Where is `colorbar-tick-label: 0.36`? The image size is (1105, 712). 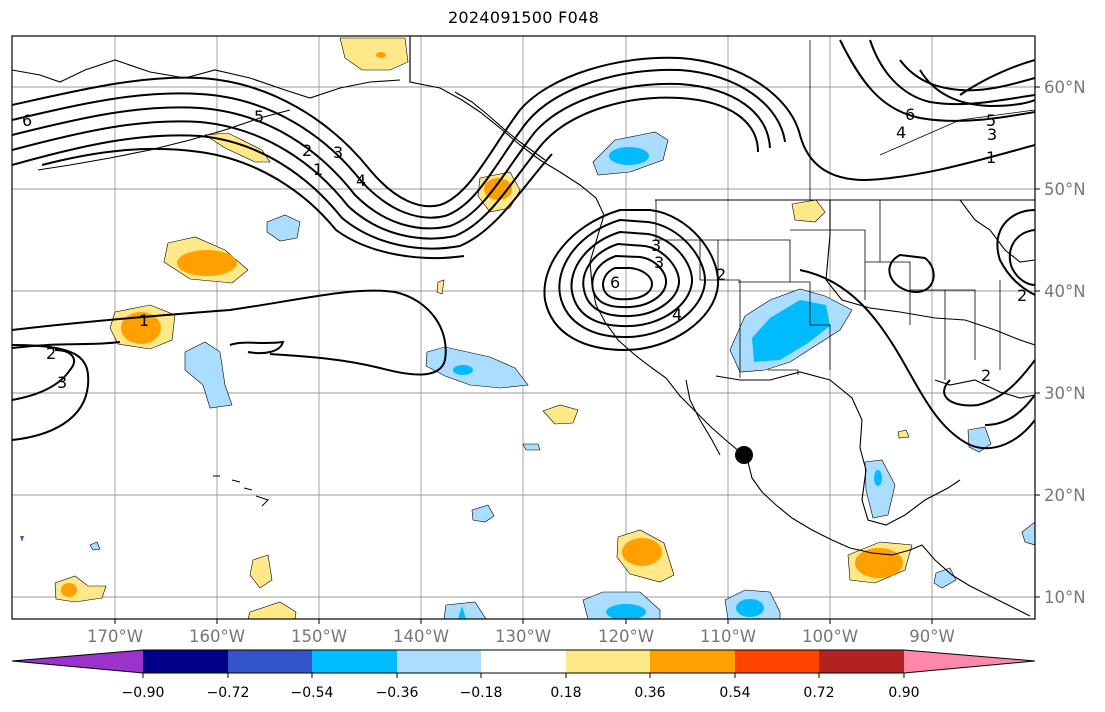
colorbar-tick-label: 0.36 is located at coordinates (649, 693).